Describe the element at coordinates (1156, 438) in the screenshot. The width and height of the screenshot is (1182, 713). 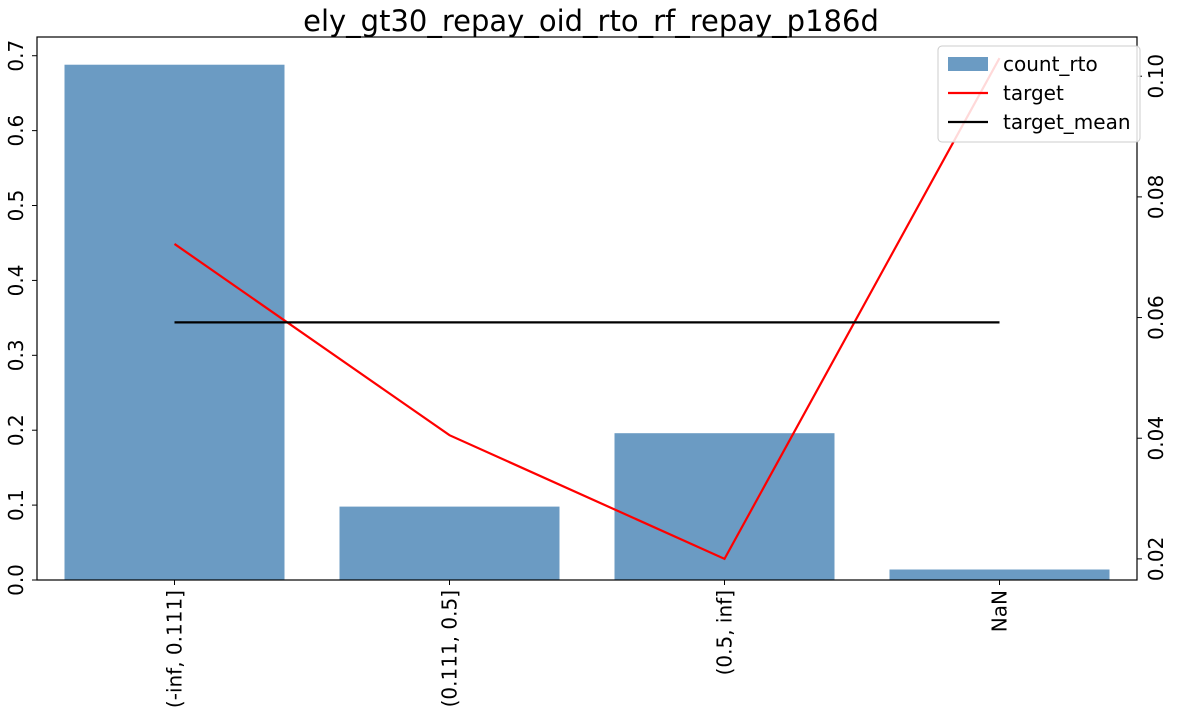
I see `y-right-tick-label: 0.04` at that location.